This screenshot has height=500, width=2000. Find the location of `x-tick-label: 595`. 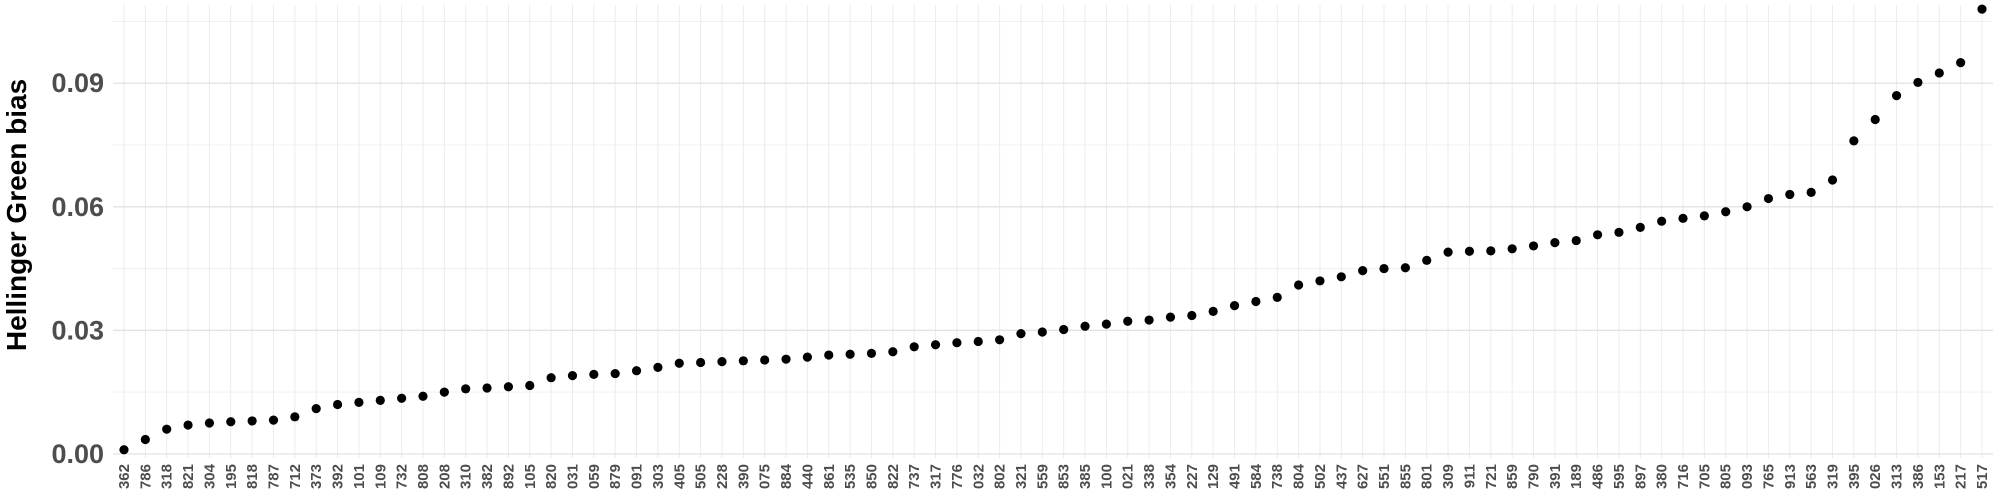

x-tick-label: 595 is located at coordinates (1619, 476).